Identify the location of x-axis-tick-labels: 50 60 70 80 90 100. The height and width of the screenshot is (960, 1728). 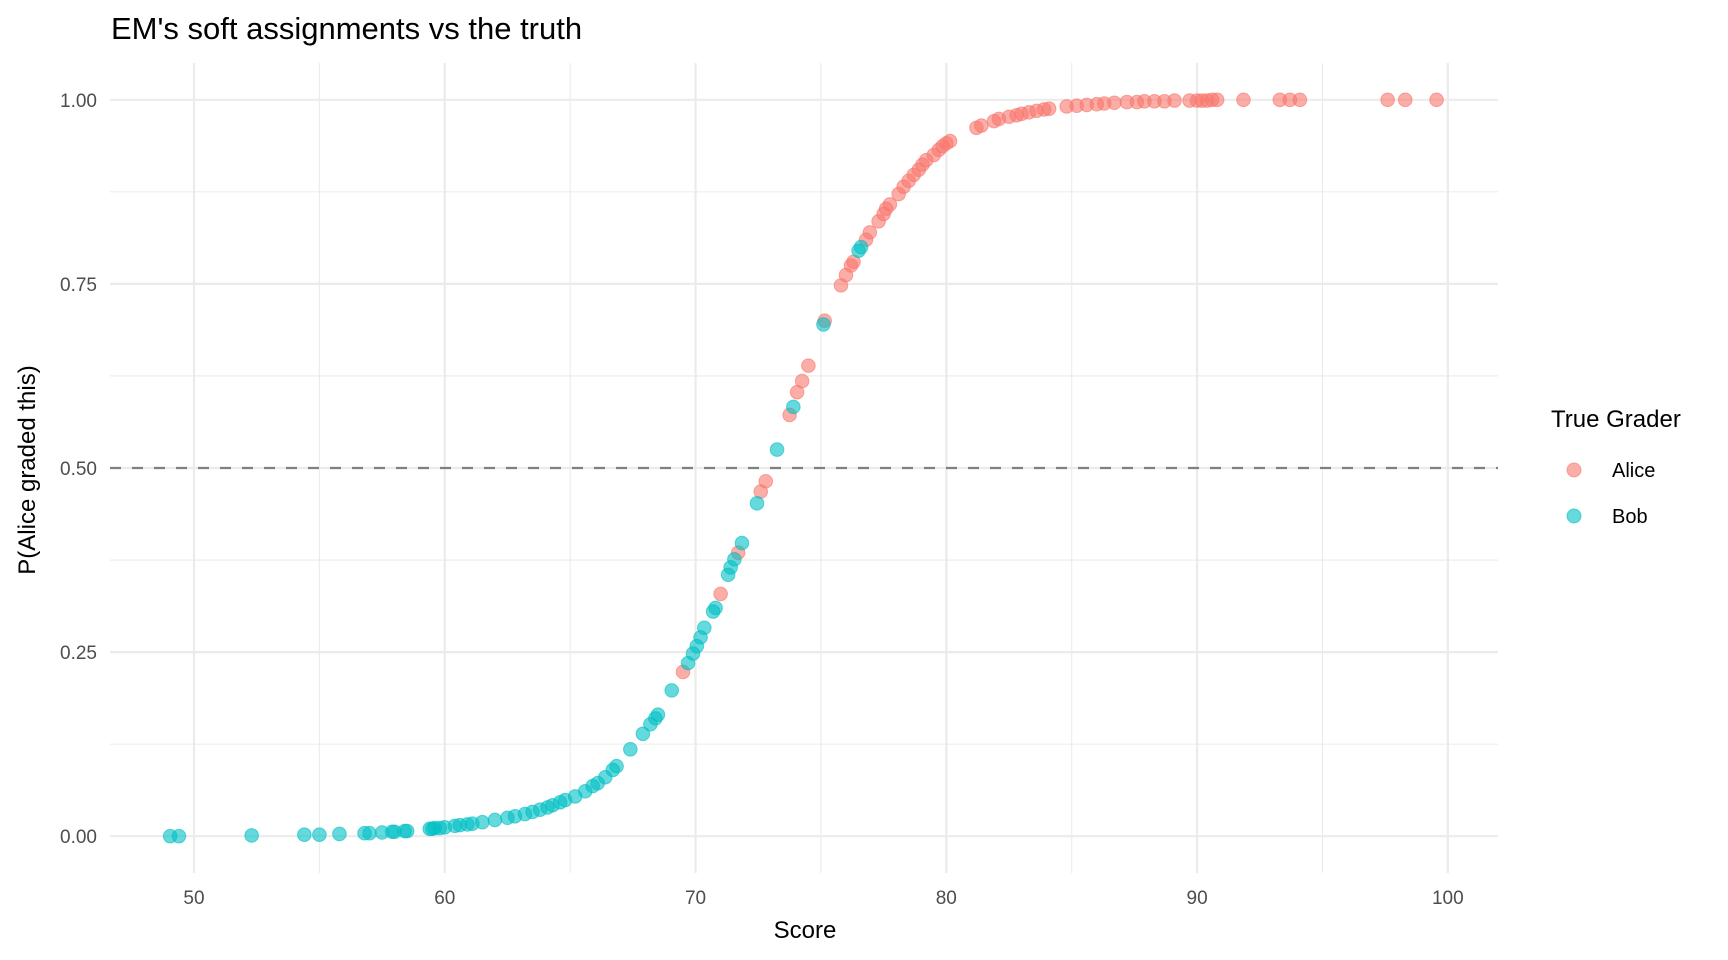
(823, 898).